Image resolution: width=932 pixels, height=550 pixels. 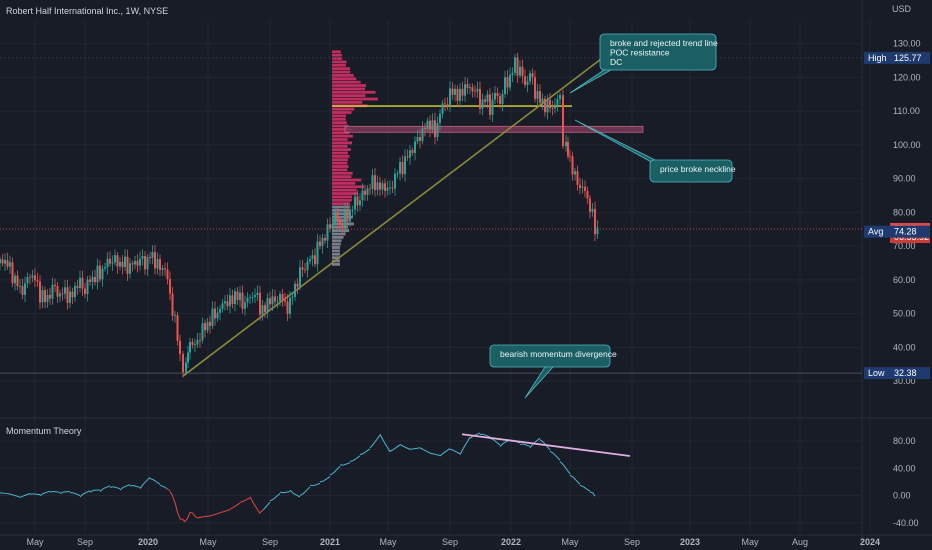 What do you see at coordinates (904, 179) in the screenshot?
I see `price-tick-label: 90.00` at bounding box center [904, 179].